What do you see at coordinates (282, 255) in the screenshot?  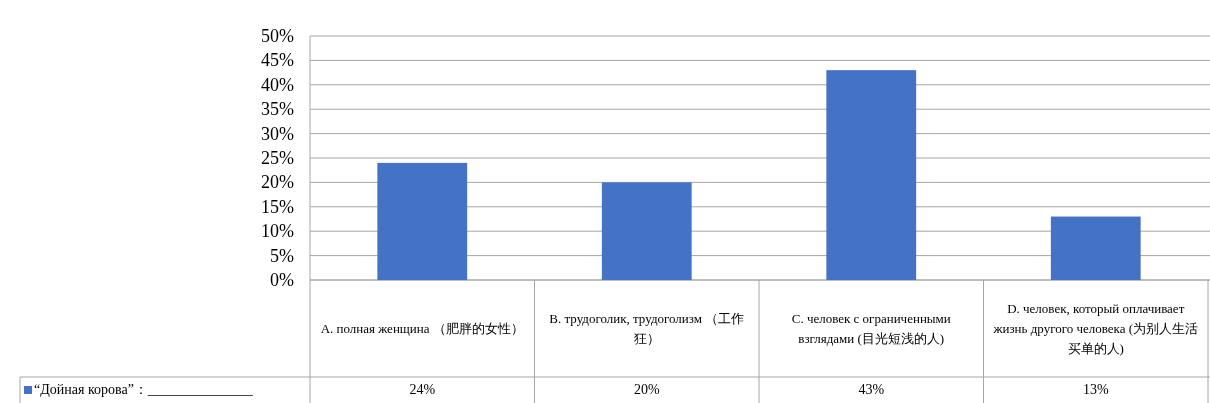 I see `y-tick-label: 5%` at bounding box center [282, 255].